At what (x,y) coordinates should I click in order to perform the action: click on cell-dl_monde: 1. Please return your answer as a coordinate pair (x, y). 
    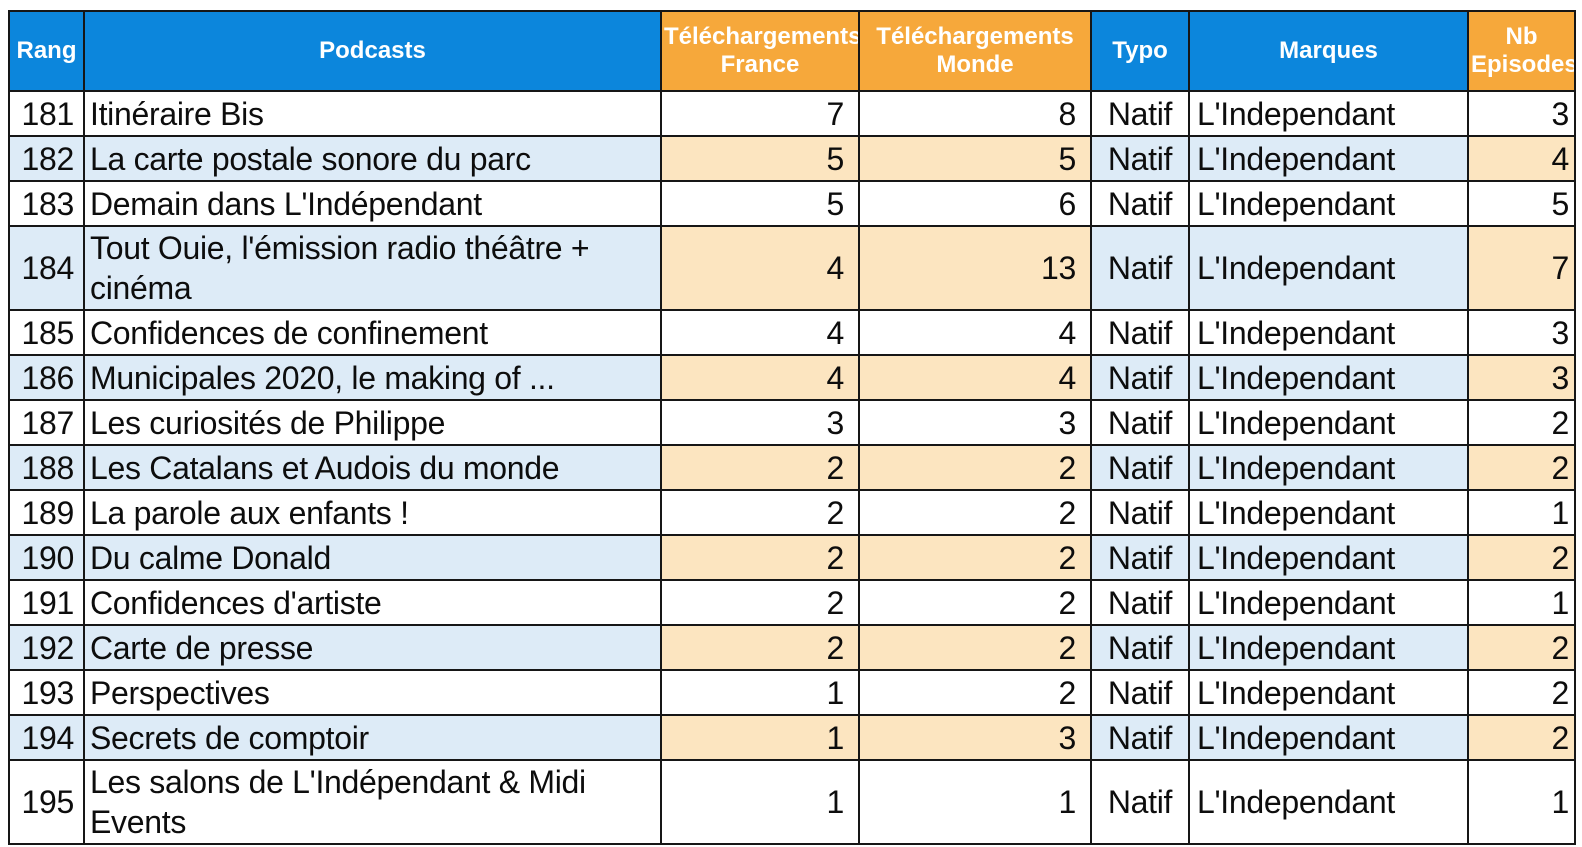
    Looking at the image, I should click on (975, 802).